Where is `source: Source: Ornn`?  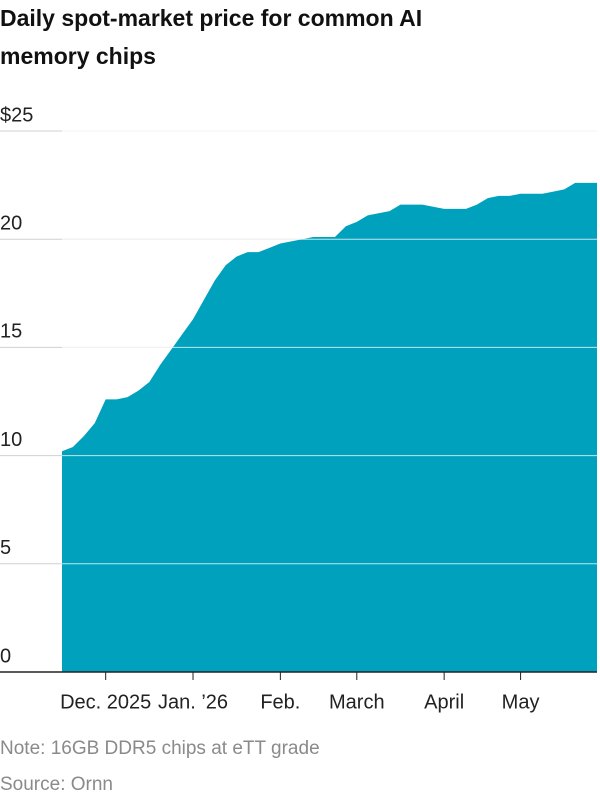 source: Source: Ornn is located at coordinates (56, 784).